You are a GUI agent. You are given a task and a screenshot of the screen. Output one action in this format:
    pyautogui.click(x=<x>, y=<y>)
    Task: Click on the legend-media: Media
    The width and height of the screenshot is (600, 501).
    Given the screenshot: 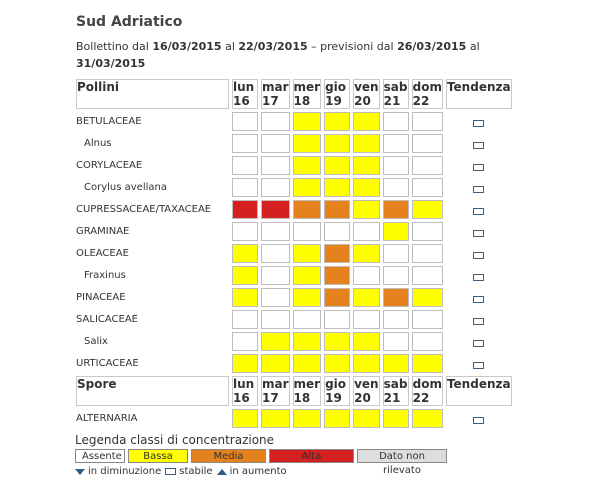 What is the action you would take?
    pyautogui.click(x=228, y=456)
    